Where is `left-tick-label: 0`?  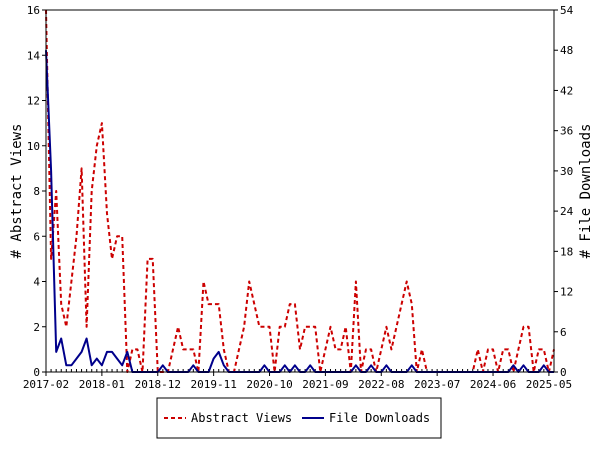 left-tick-label: 0 is located at coordinates (36, 372).